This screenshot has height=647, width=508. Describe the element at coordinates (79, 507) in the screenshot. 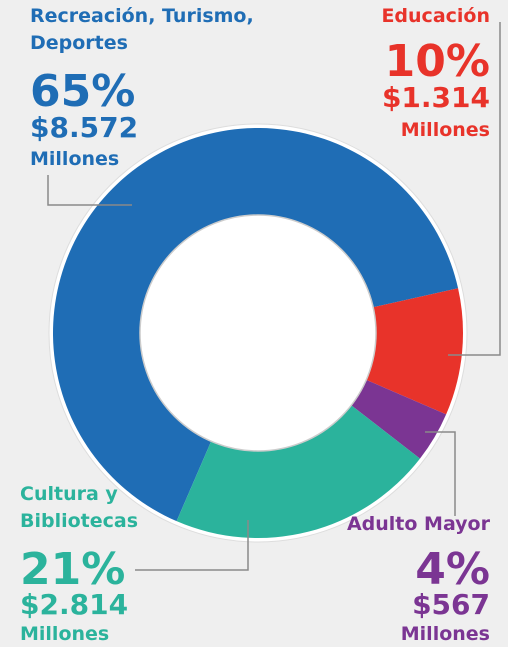

I see `category-label: Cultura y Bibliotecas` at that location.